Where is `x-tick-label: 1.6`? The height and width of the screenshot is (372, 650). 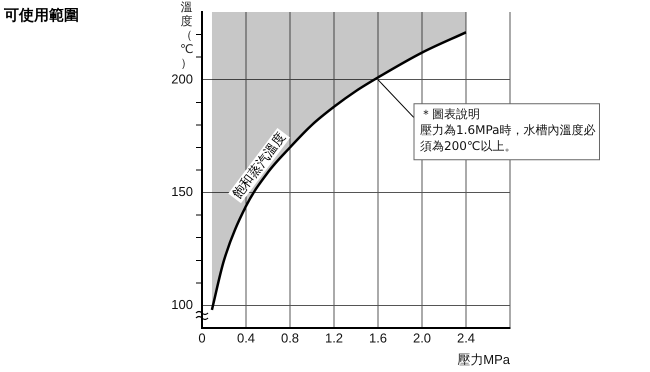
x-tick-label: 1.6 is located at coordinates (378, 338).